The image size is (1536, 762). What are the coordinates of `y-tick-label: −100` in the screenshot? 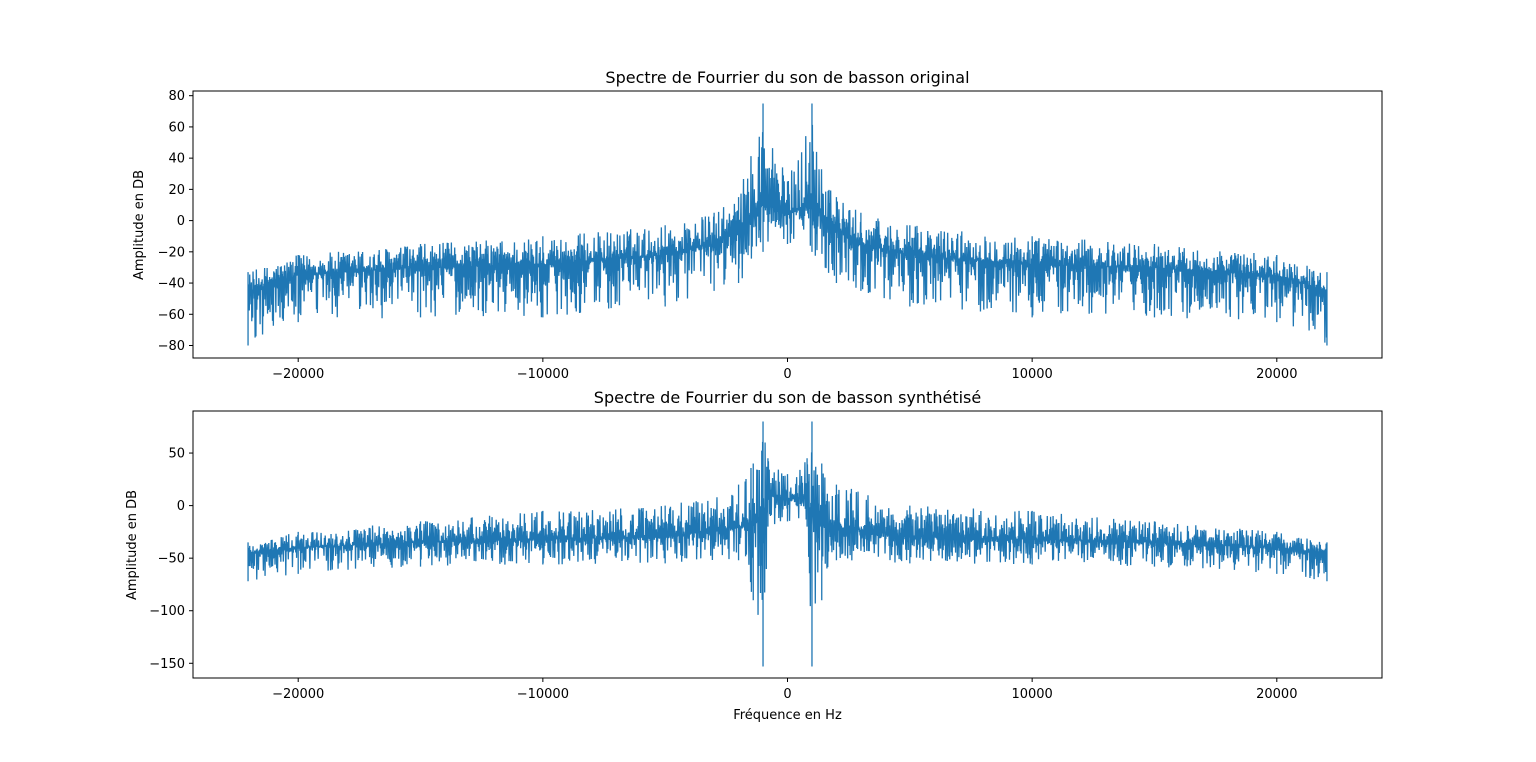 It's located at (167, 611).